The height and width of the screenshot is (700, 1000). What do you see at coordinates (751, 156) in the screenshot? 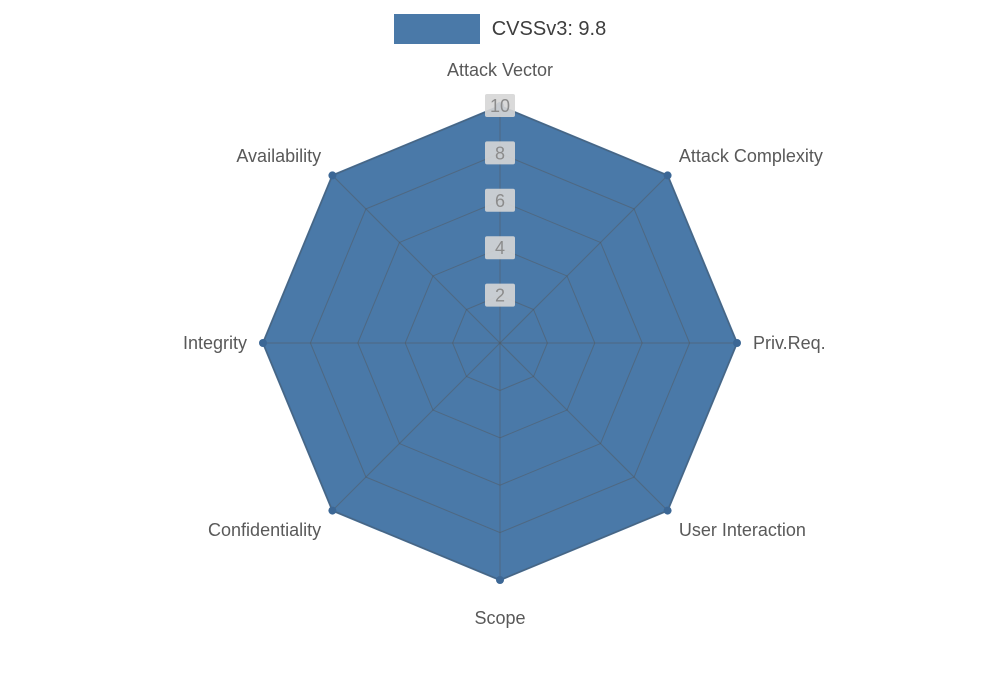
I see `axis-label: Attack Complexity` at bounding box center [751, 156].